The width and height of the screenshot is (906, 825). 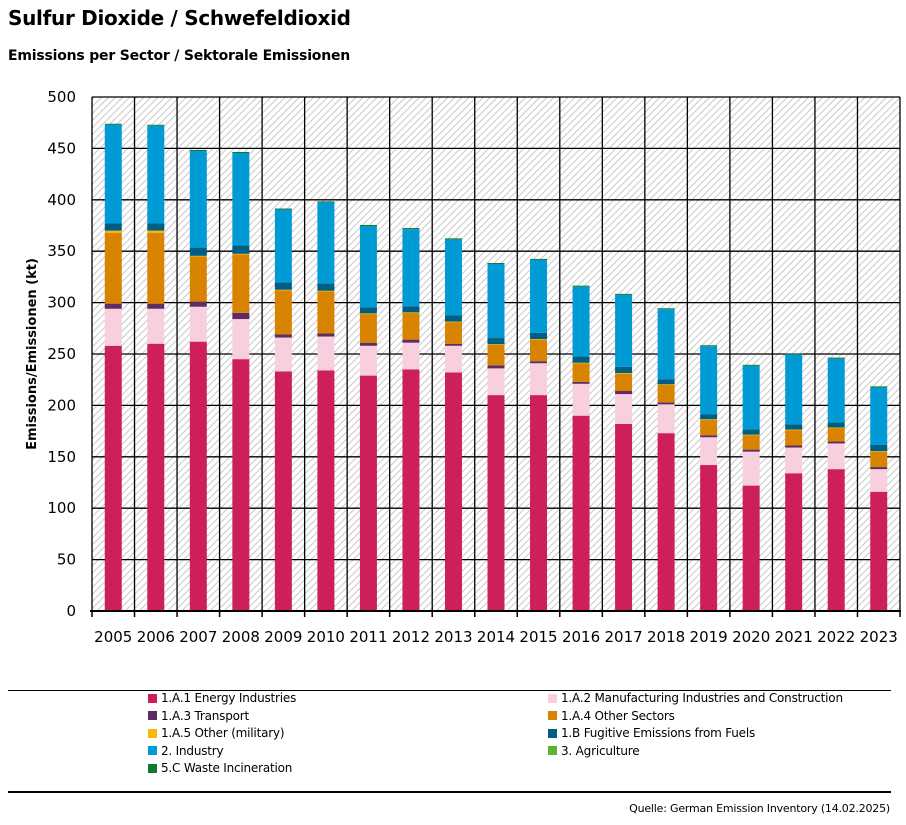 I want to click on legend-label: 1.A.1 Energy Industries, so click(x=229, y=698).